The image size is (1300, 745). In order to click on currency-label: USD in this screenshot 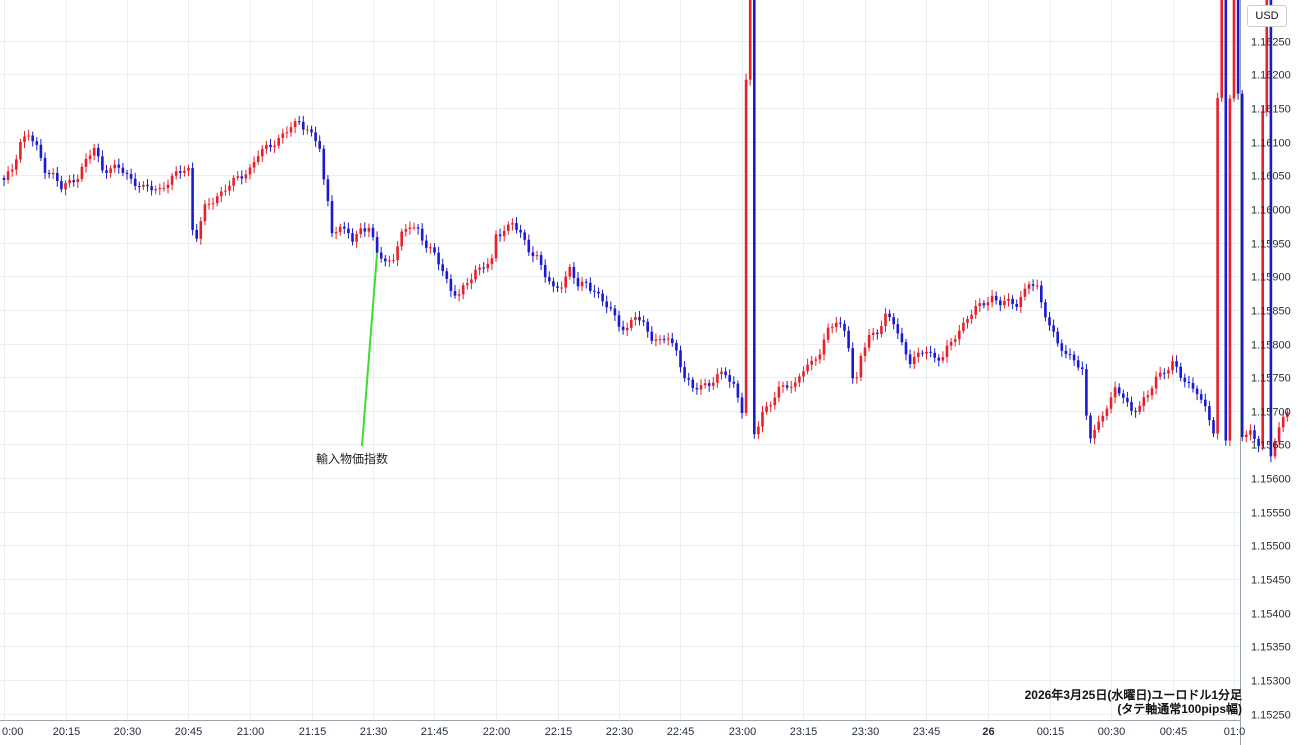, I will do `click(1267, 16)`.